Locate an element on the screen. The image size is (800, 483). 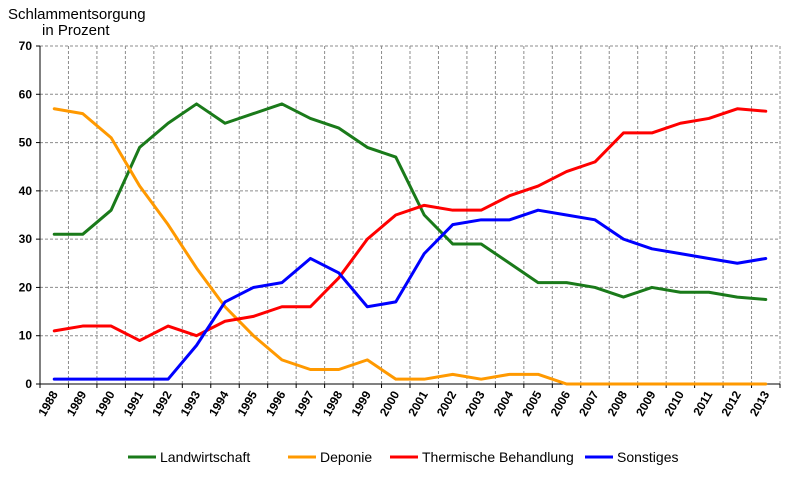
x-tick-label: 1988 is located at coordinates (48, 403).